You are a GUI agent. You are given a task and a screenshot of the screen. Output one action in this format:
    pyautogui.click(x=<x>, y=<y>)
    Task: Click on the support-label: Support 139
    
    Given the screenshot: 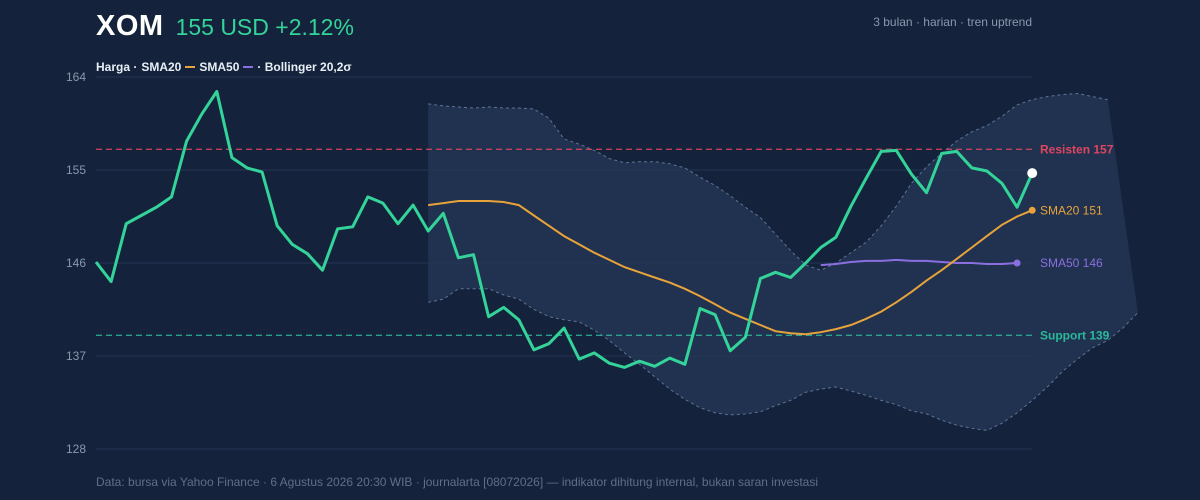 What is the action you would take?
    pyautogui.click(x=1075, y=335)
    